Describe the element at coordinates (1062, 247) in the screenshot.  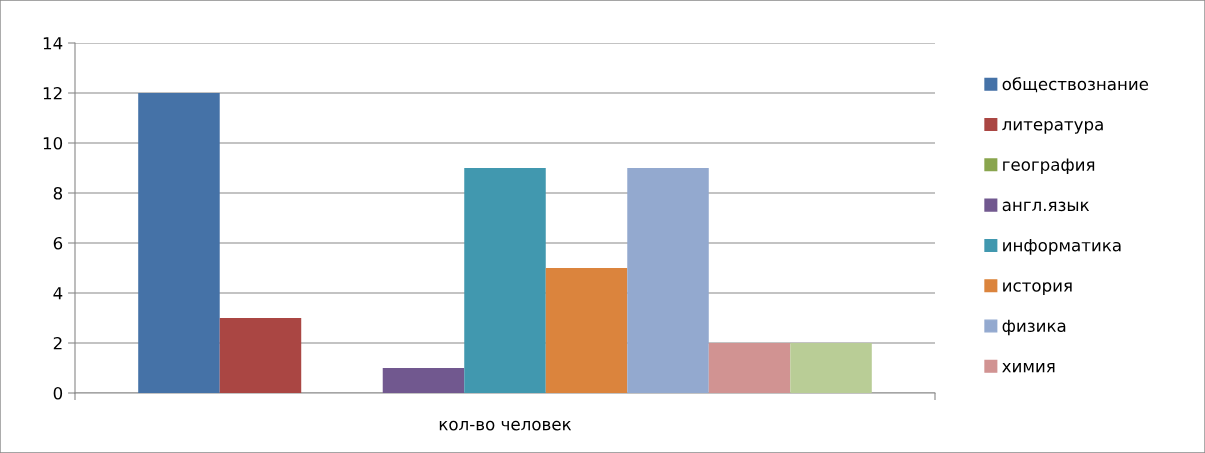
I see `legend-label: информатика` at that location.